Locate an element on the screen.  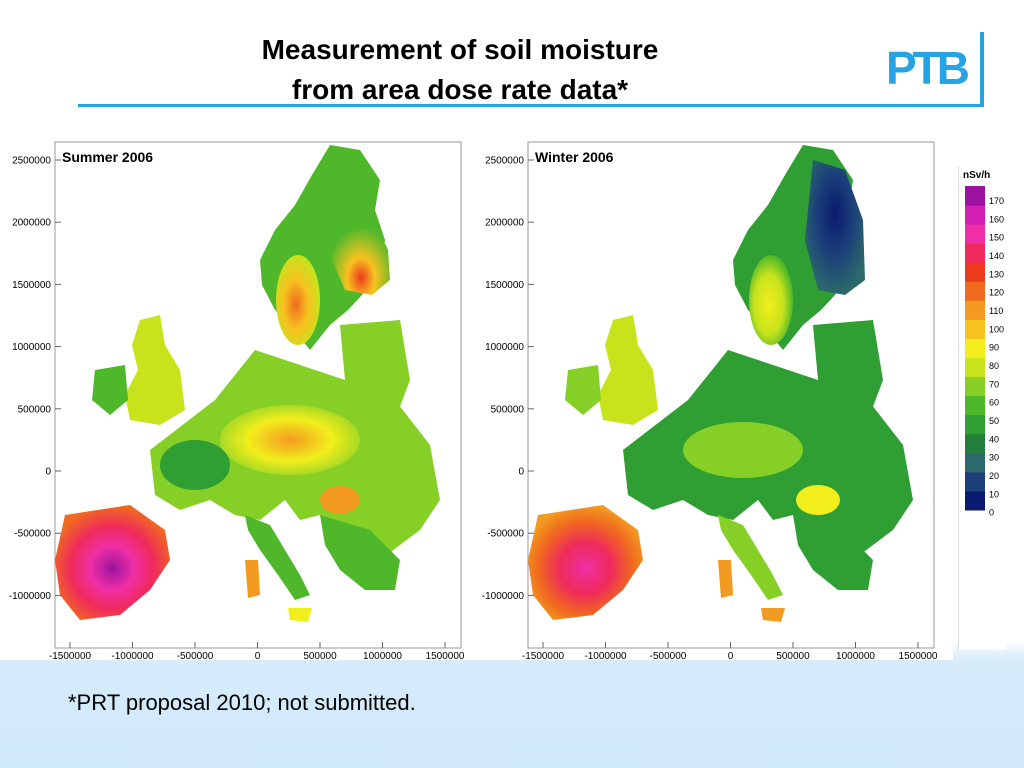
sicily is located at coordinates (300, 615).